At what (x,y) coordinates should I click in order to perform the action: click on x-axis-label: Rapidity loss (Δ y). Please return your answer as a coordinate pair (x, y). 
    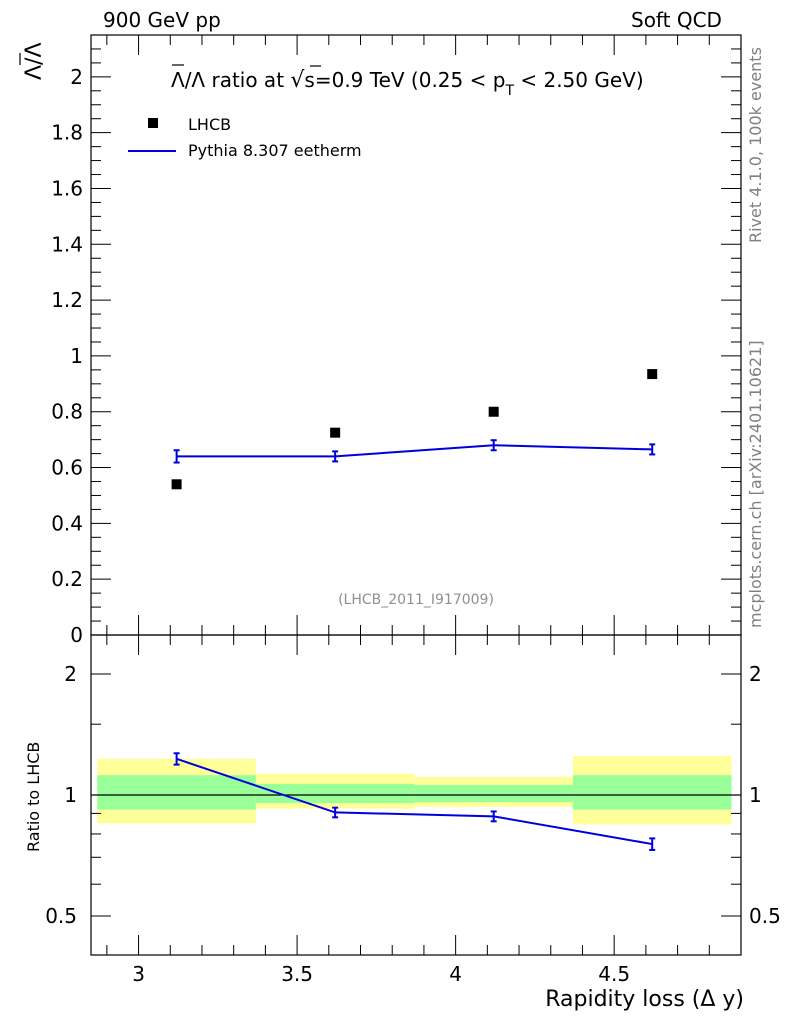
    Looking at the image, I should click on (644, 999).